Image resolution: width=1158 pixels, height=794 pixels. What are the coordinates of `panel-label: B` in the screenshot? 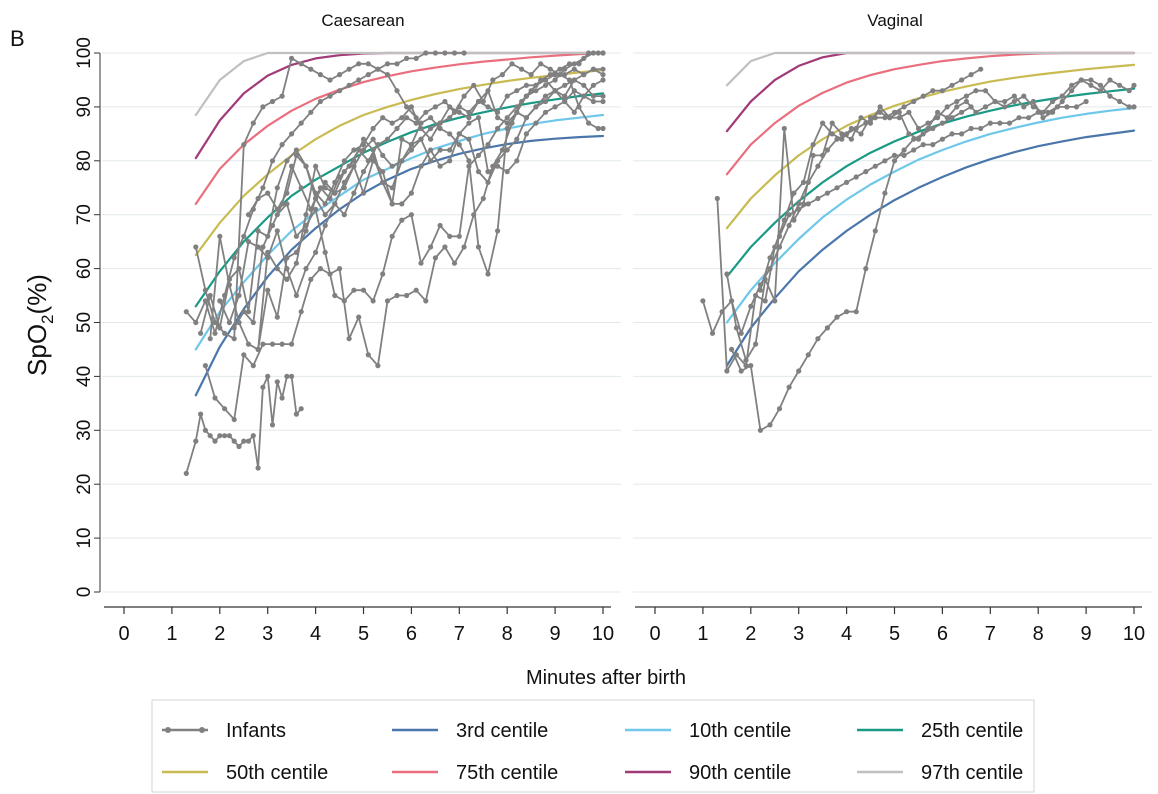 It's located at (17, 38).